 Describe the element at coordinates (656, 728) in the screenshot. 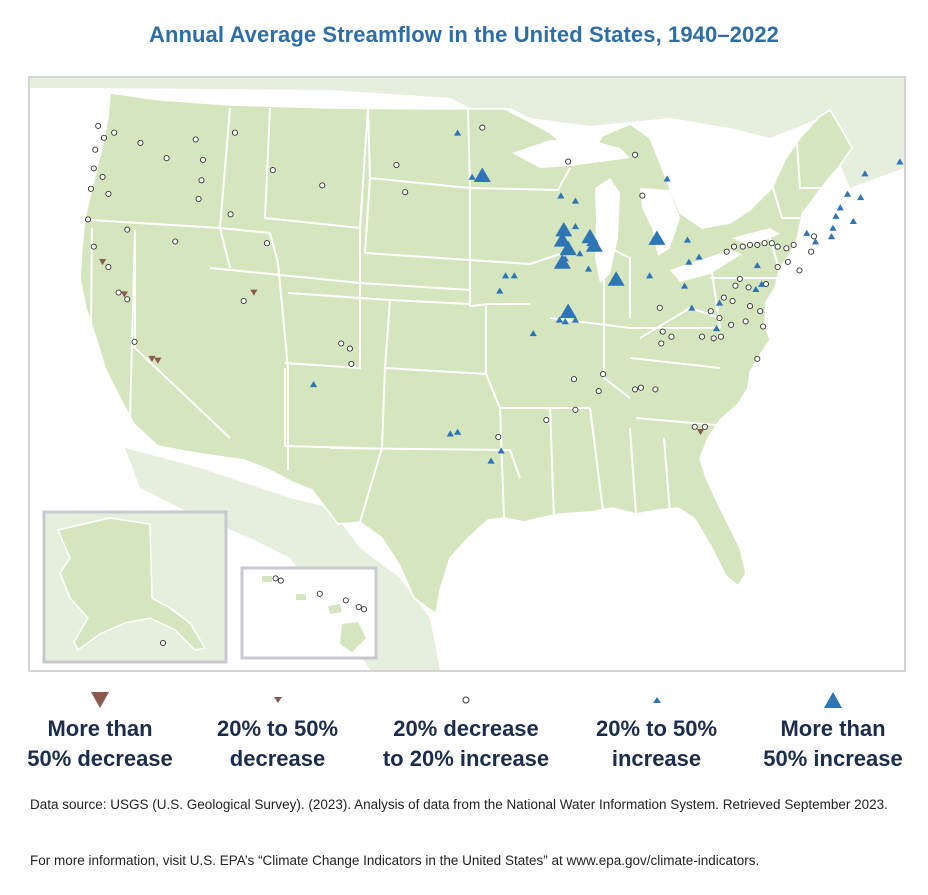

I see `legend-label-4a: 20% to 50%` at that location.